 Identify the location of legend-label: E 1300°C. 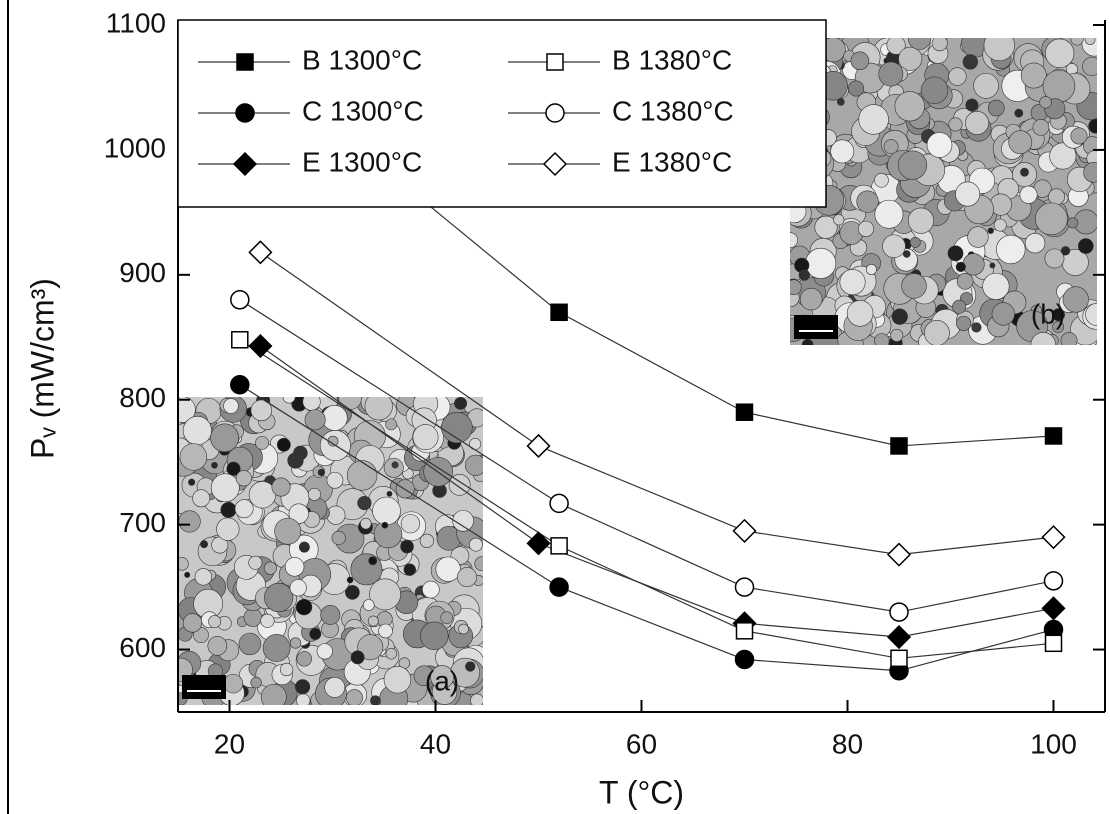
(362, 161).